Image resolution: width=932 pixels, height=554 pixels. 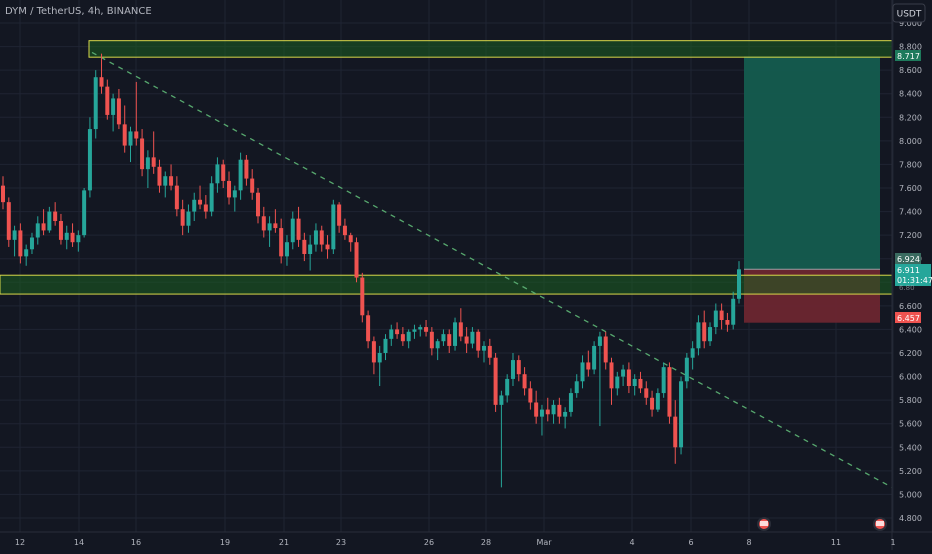 What do you see at coordinates (910, 188) in the screenshot?
I see `y-tick-label: 7.600` at bounding box center [910, 188].